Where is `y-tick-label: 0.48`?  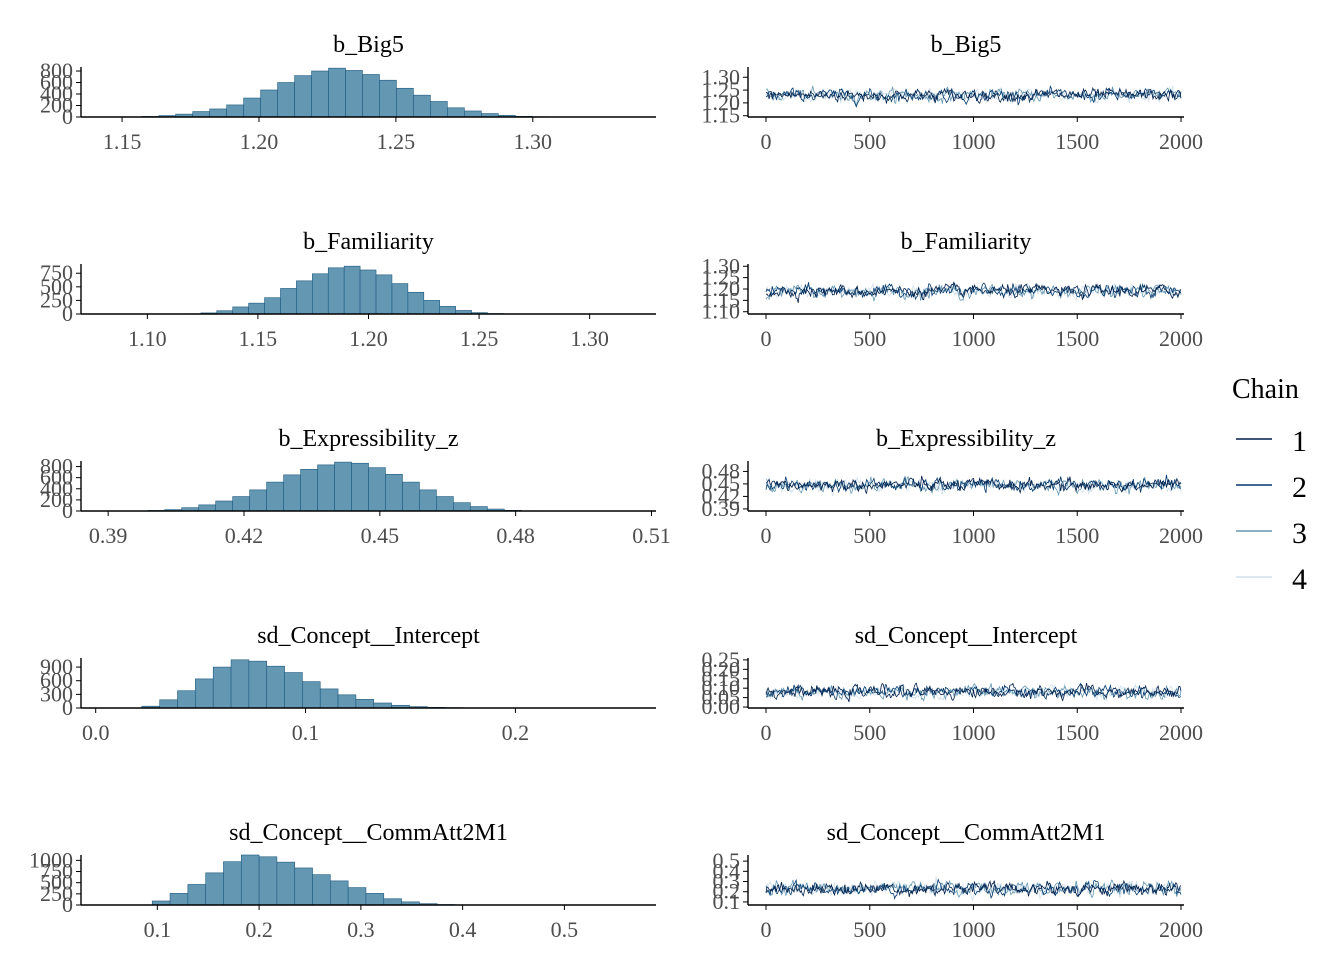 y-tick-label: 0.48 is located at coordinates (721, 470).